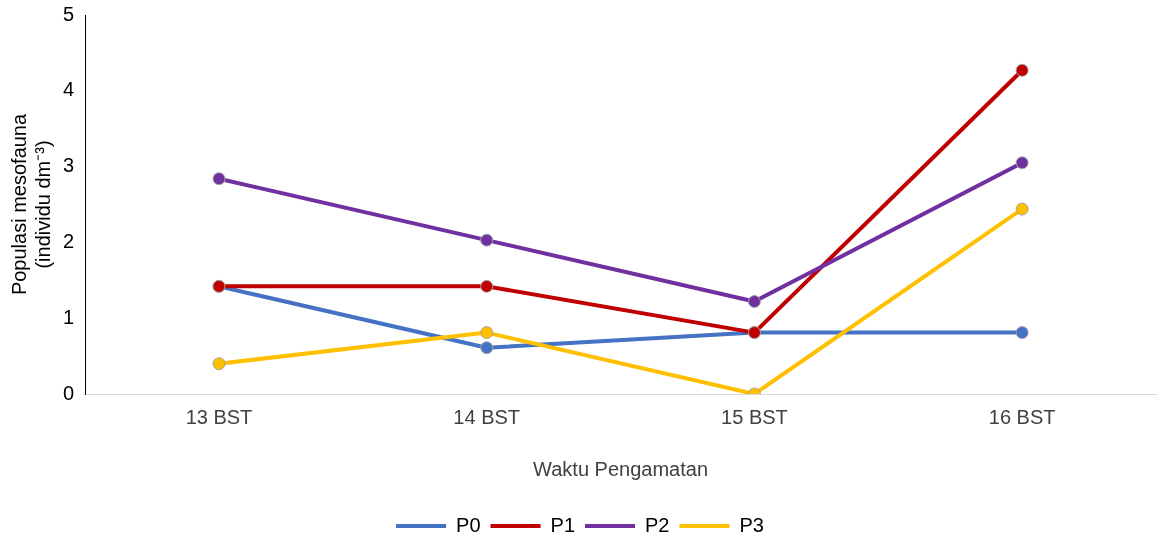 The width and height of the screenshot is (1166, 546). What do you see at coordinates (69, 13) in the screenshot?
I see `y-tick-label: 5` at bounding box center [69, 13].